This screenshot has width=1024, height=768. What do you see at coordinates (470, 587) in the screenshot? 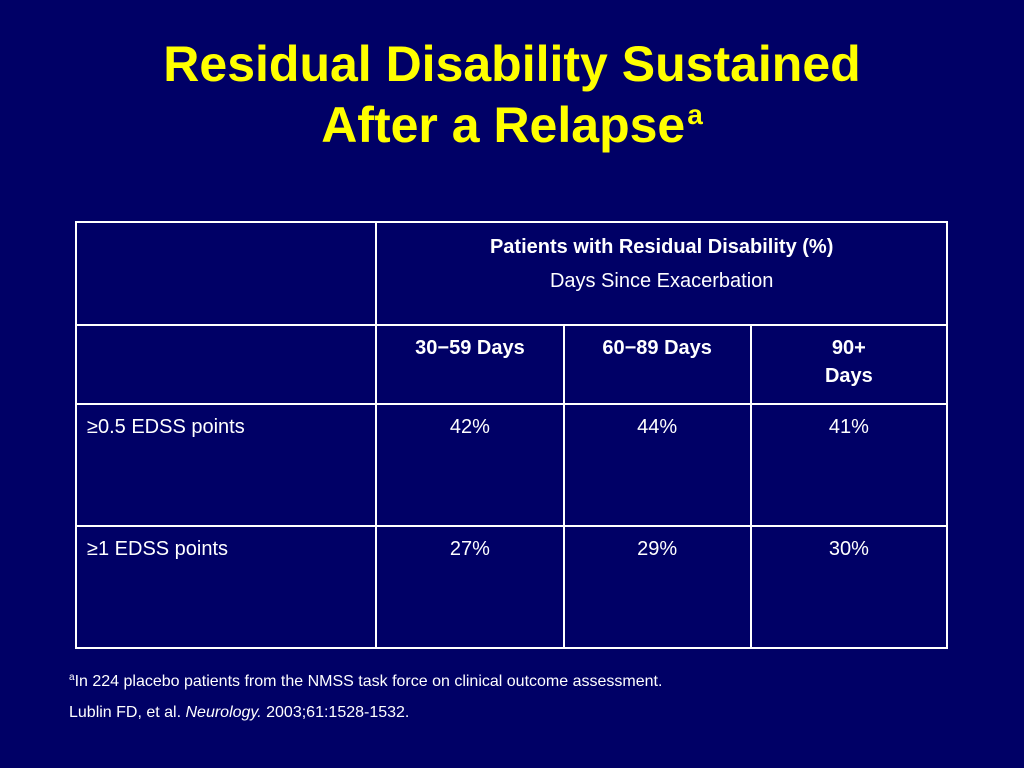
I see `value-cell: 27%` at bounding box center [470, 587].